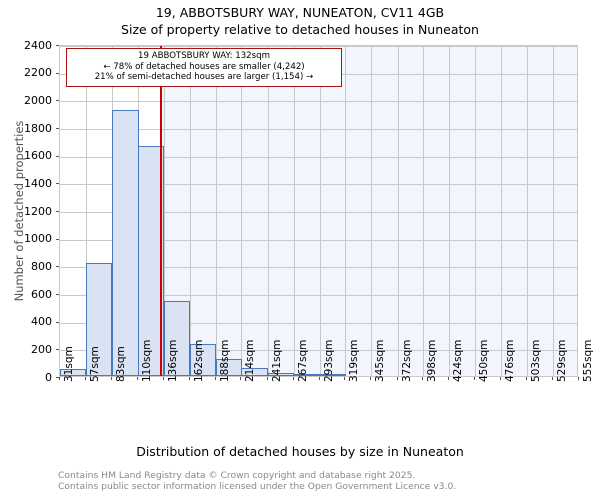 This screenshot has width=600, height=500. What do you see at coordinates (509, 360) in the screenshot?
I see `x-tick-label: 476sqm` at bounding box center [509, 360].